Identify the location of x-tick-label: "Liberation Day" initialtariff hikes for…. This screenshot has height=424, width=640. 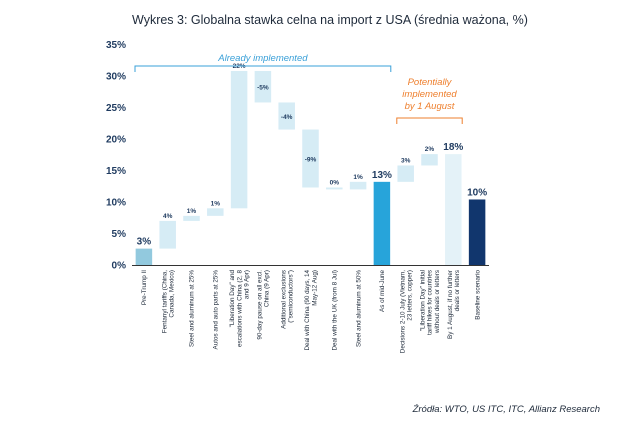
(430, 302).